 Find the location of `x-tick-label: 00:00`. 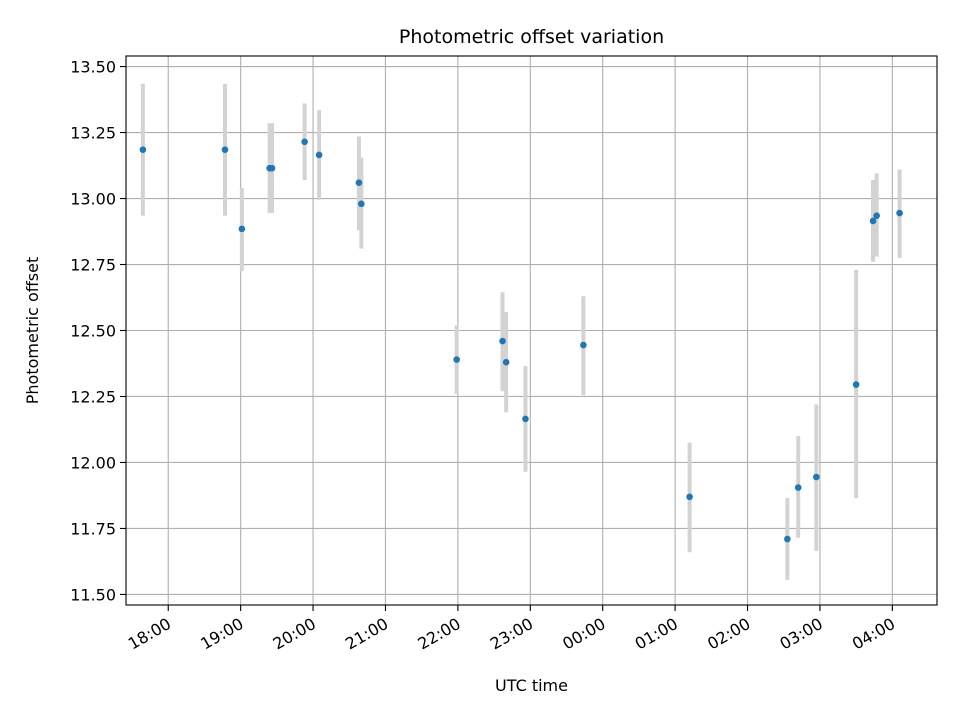

x-tick-label: 00:00 is located at coordinates (583, 634).